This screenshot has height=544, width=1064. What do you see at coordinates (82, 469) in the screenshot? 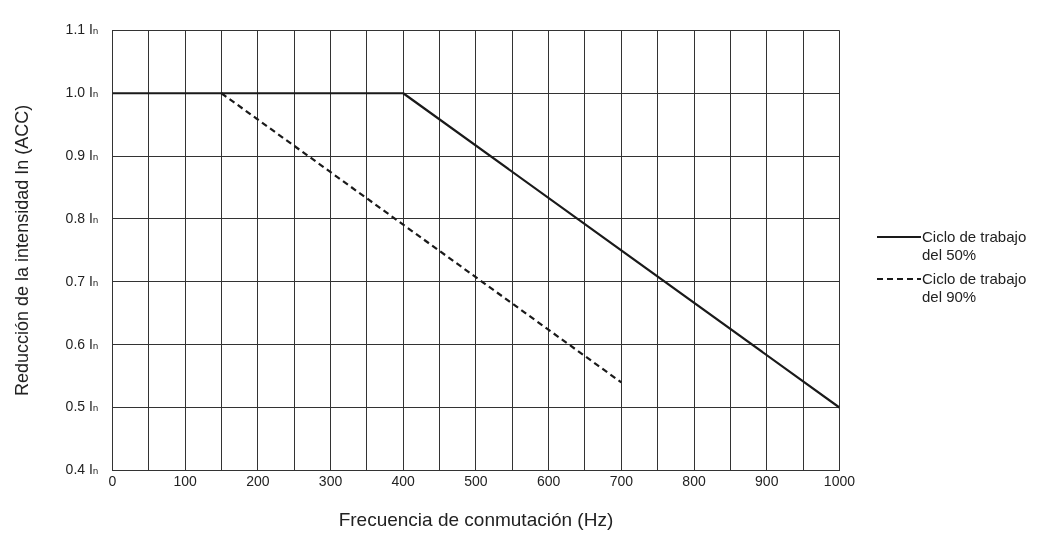
I see `y-tick-label: 0.4 Iₙ` at bounding box center [82, 469].